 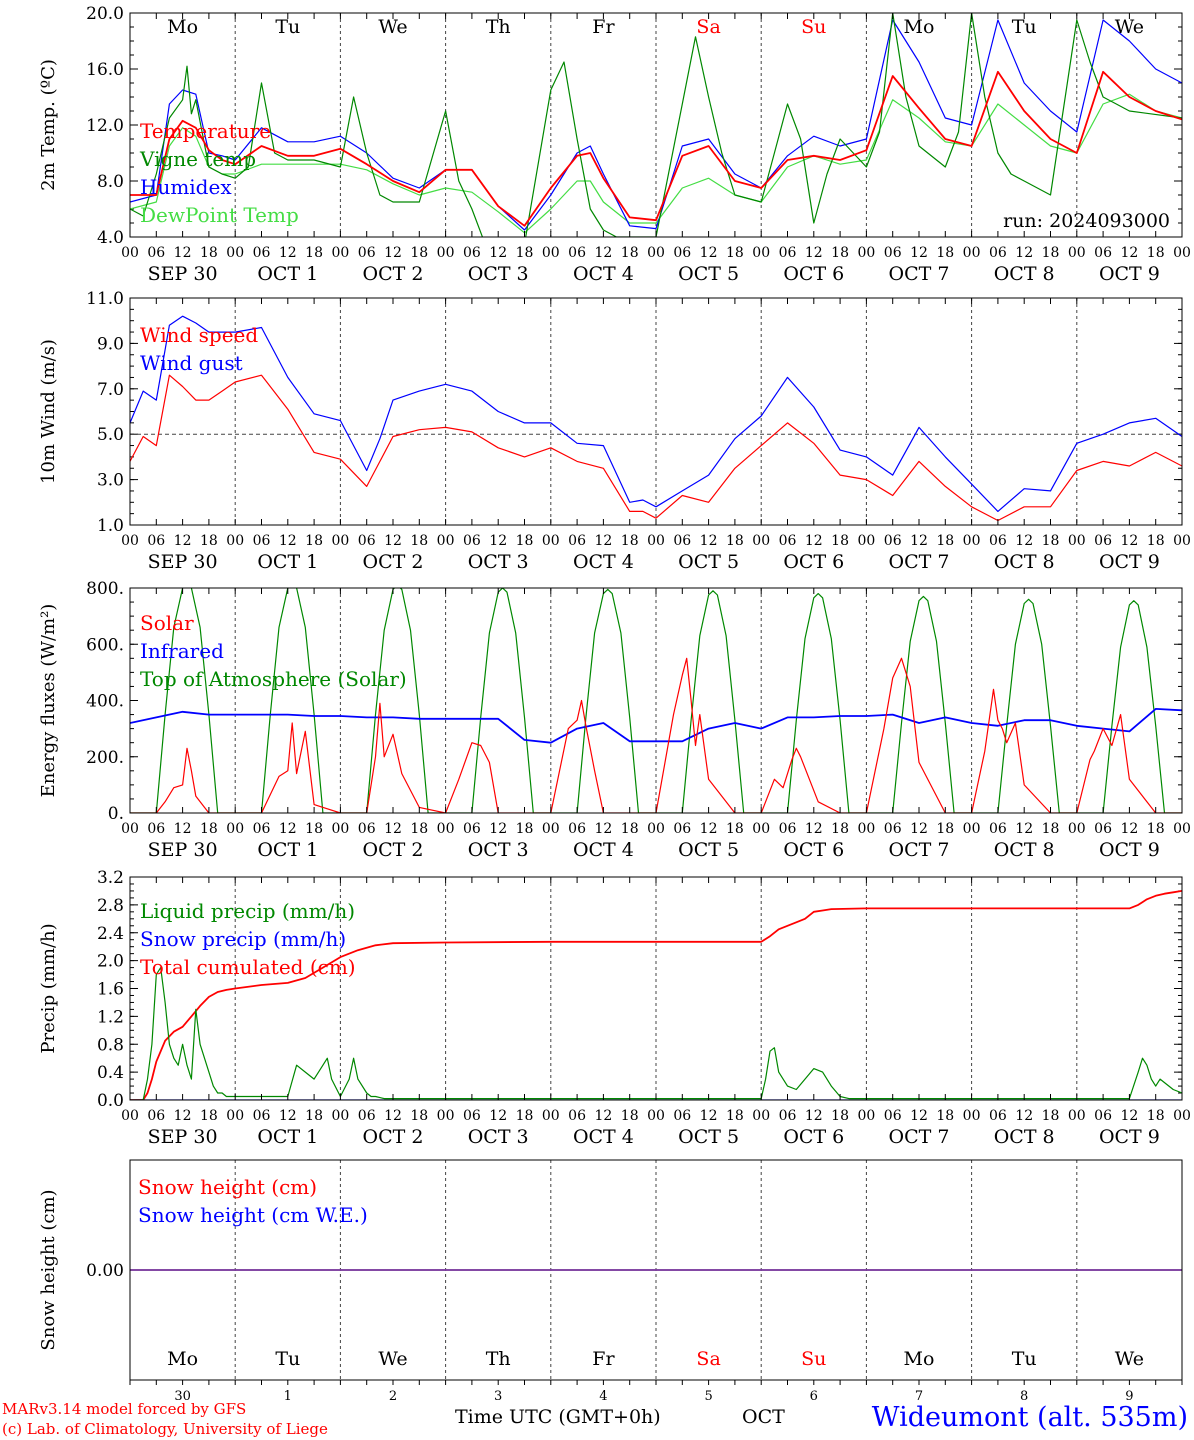 What do you see at coordinates (110, 481) in the screenshot?
I see `y-tick-label: 3.0` at bounding box center [110, 481].